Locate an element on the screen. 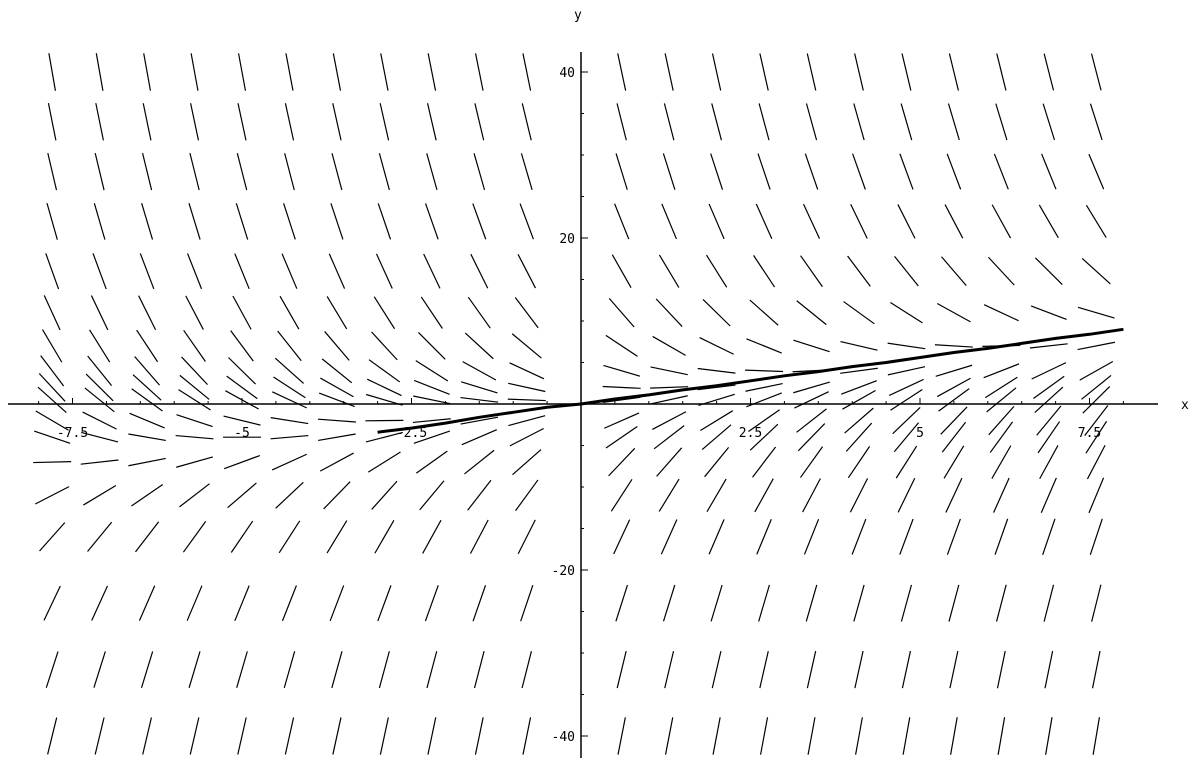 Image resolution: width=1193 pixels, height=763 pixels. x-tick-label: -5 is located at coordinates (242, 433).